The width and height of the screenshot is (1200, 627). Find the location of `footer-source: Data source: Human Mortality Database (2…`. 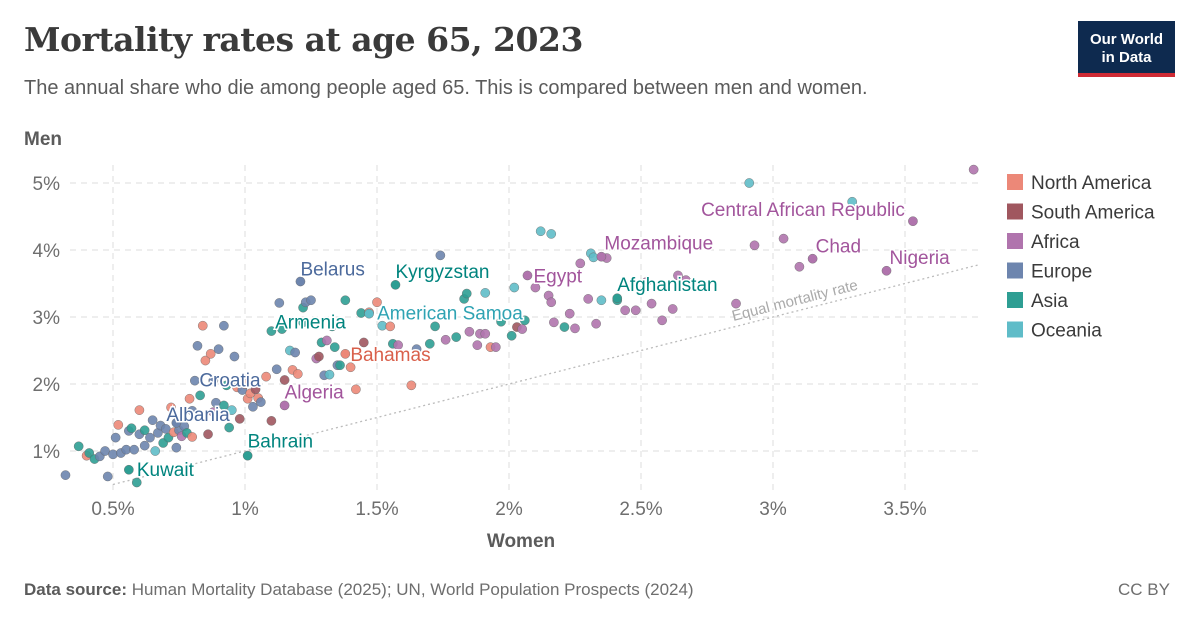

footer-source: Data source: Human Mortality Database (2… is located at coordinates (359, 590).